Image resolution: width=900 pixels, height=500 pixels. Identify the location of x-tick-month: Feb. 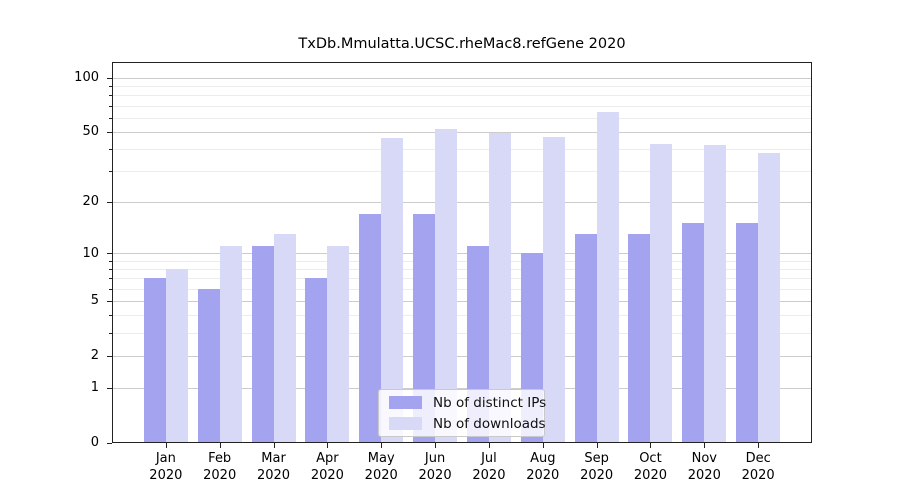
(220, 458).